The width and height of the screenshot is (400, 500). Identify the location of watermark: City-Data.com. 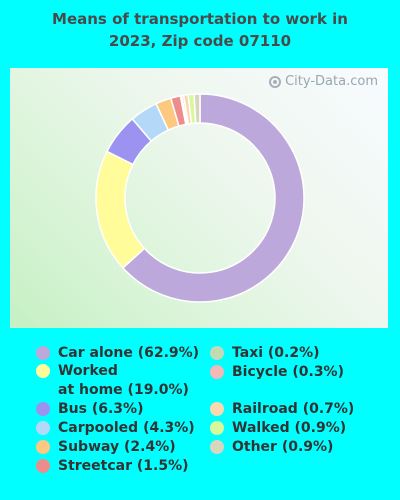
(323, 81).